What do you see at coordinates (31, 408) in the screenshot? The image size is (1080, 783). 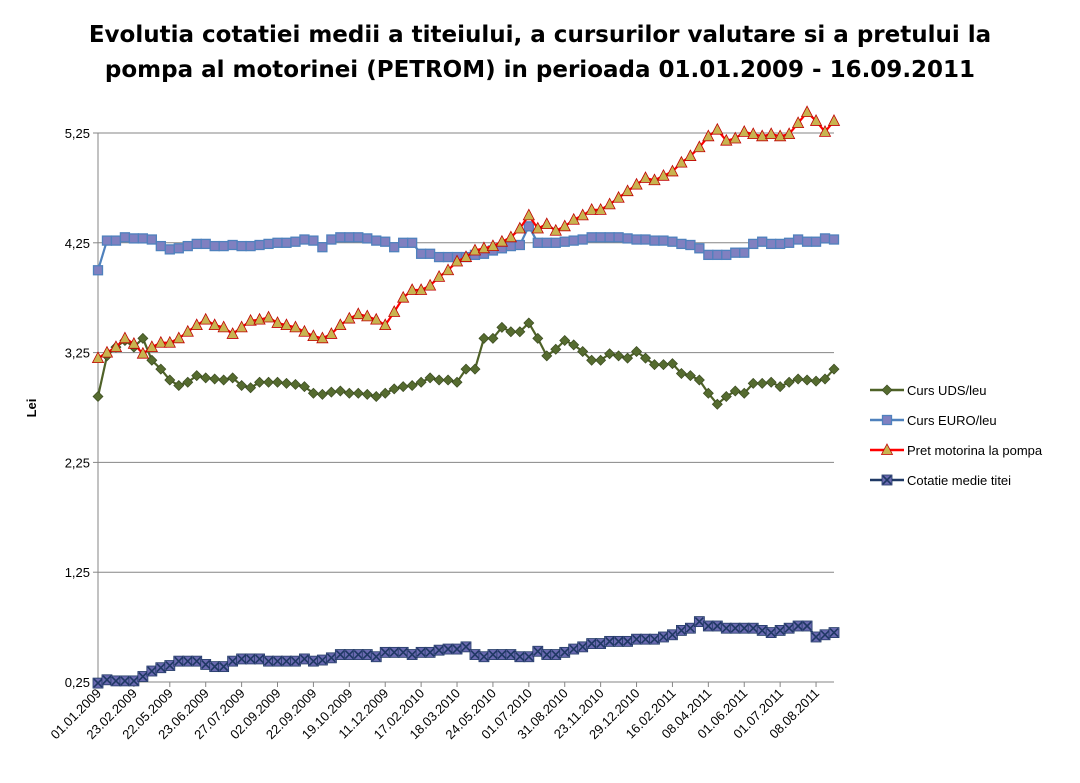 I see `y-axis-label: Lei` at bounding box center [31, 408].